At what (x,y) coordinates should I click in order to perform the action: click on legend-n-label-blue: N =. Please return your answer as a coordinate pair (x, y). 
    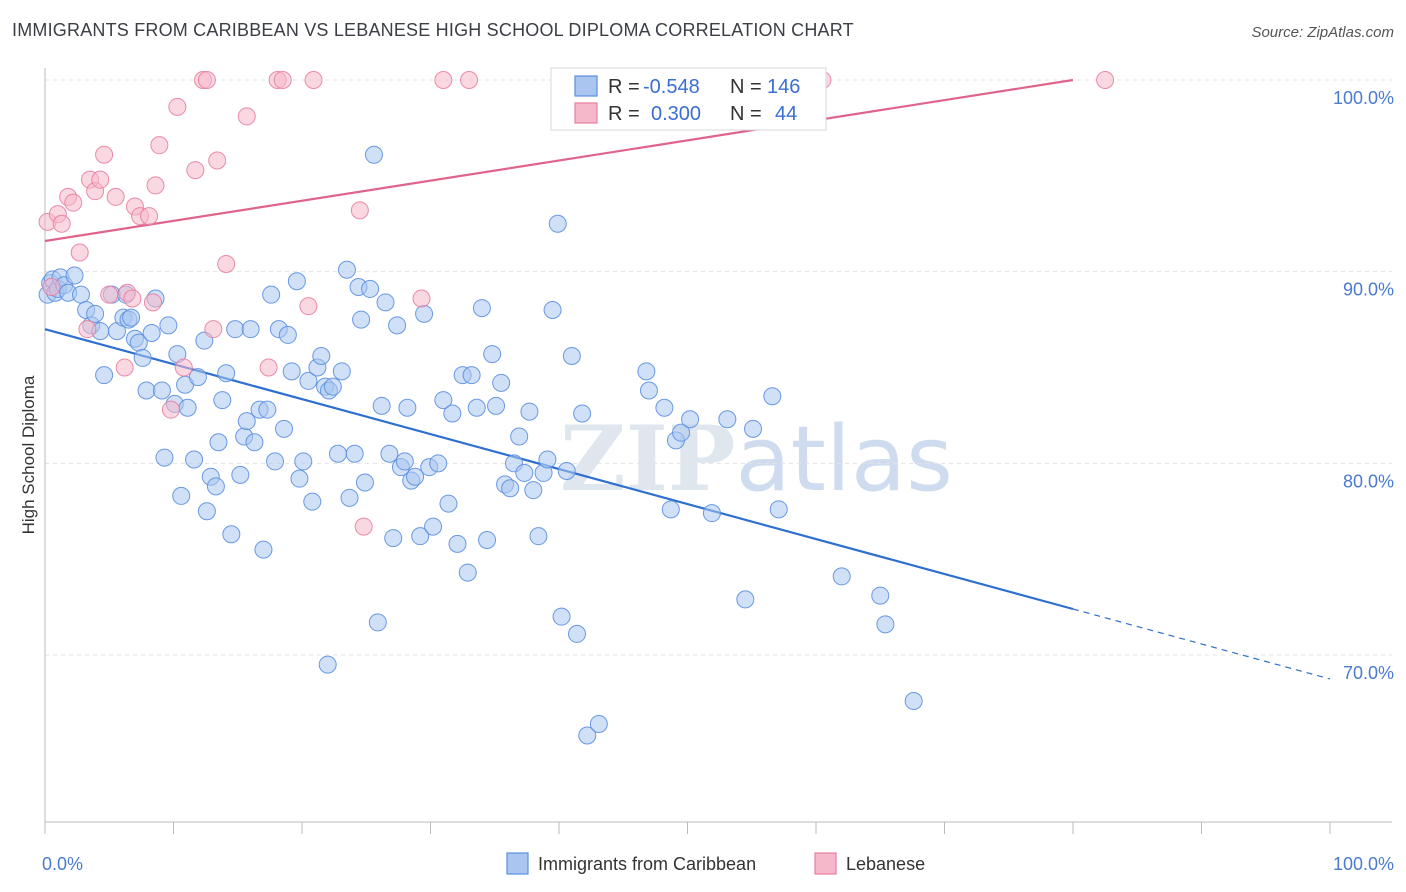
    Looking at the image, I should click on (746, 87).